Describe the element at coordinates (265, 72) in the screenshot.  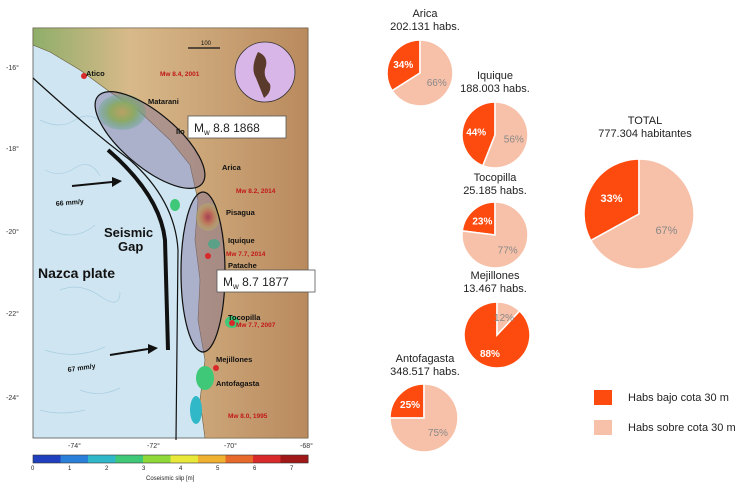
I see `globe-inset` at that location.